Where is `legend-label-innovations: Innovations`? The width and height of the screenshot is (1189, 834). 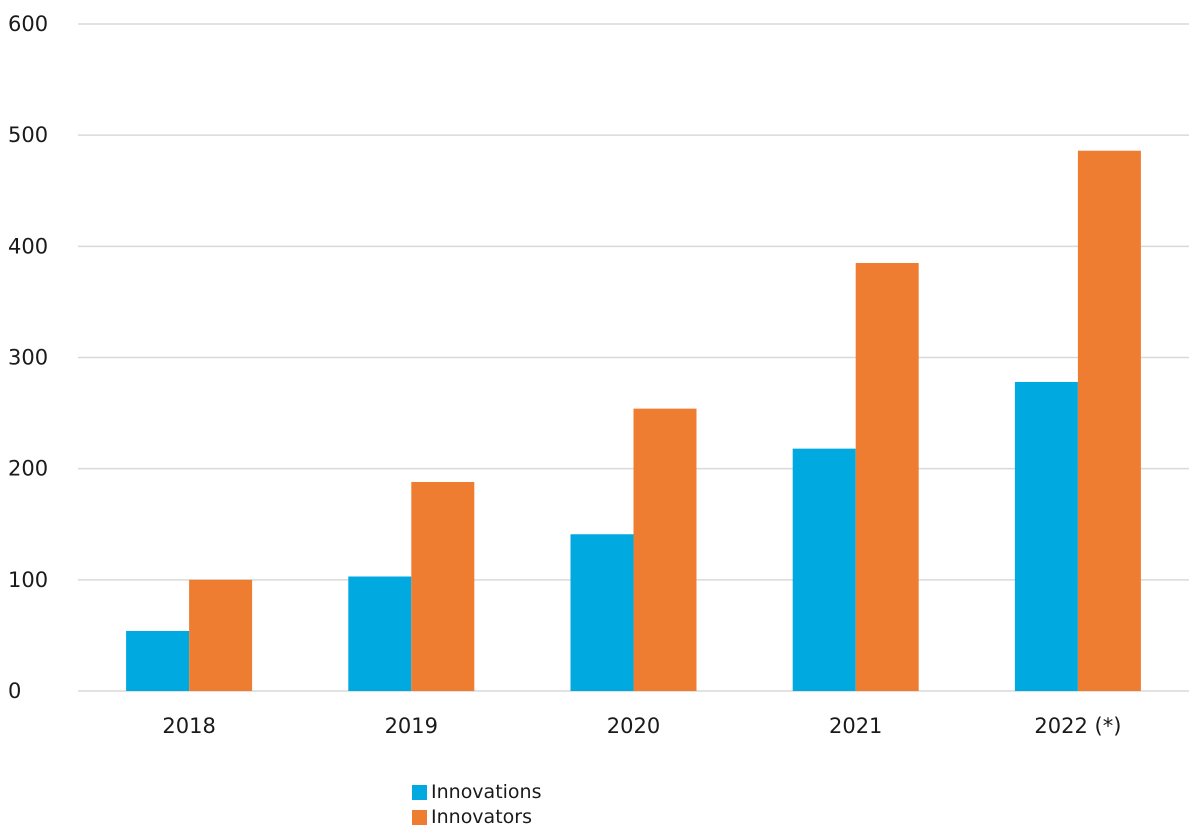 legend-label-innovations: Innovations is located at coordinates (486, 792).